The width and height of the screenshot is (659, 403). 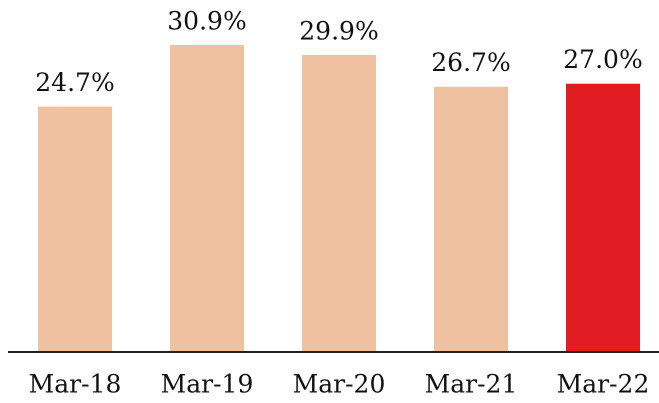 I want to click on value-label: 27.0%, so click(x=602, y=59).